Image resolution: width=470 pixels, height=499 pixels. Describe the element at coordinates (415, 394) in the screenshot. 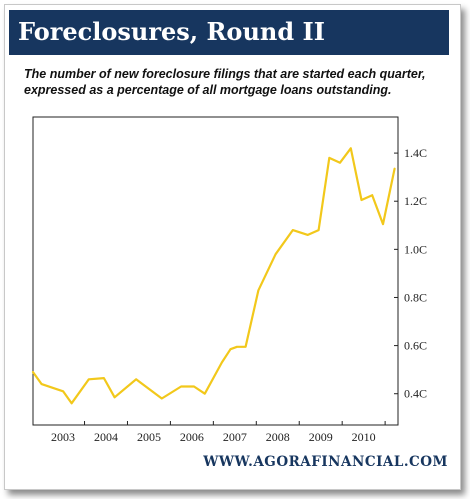

I see `y-tick-label: 0.4C` at that location.